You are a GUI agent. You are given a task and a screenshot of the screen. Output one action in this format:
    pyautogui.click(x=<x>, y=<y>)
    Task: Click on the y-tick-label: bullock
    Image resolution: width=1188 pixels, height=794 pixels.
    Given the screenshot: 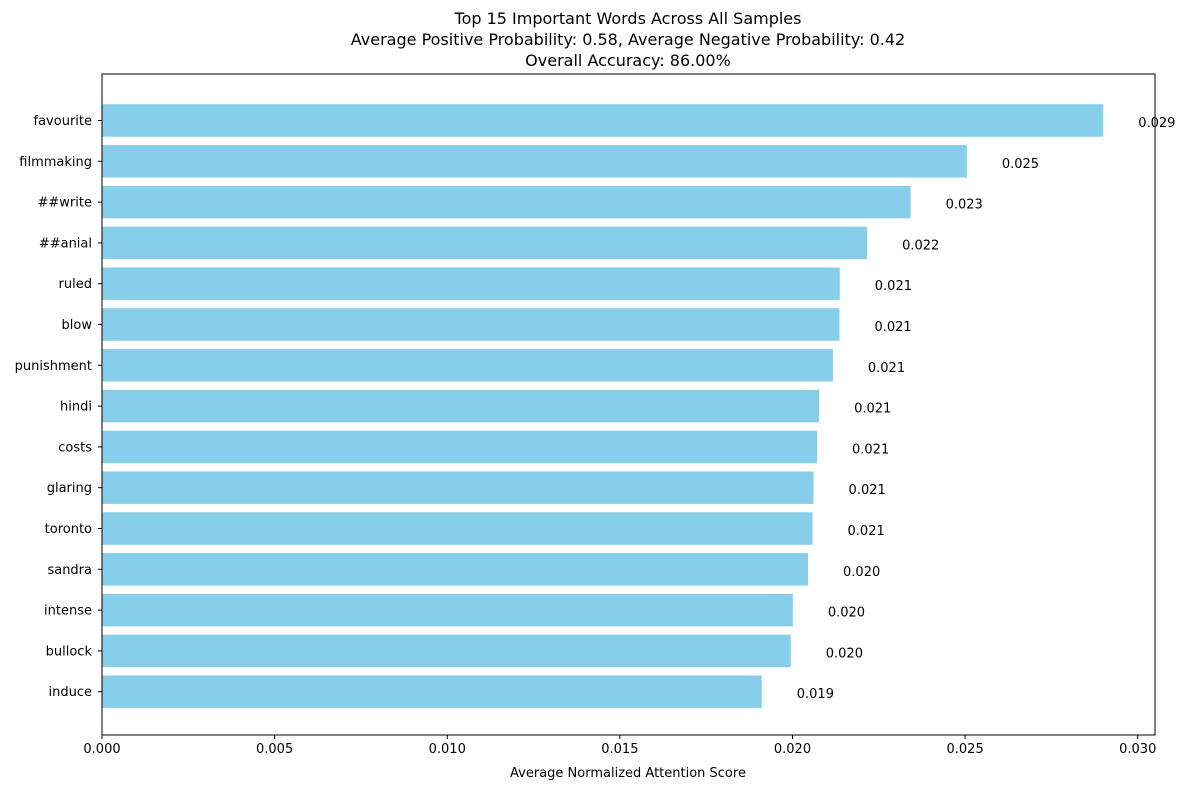 What is the action you would take?
    pyautogui.click(x=69, y=651)
    